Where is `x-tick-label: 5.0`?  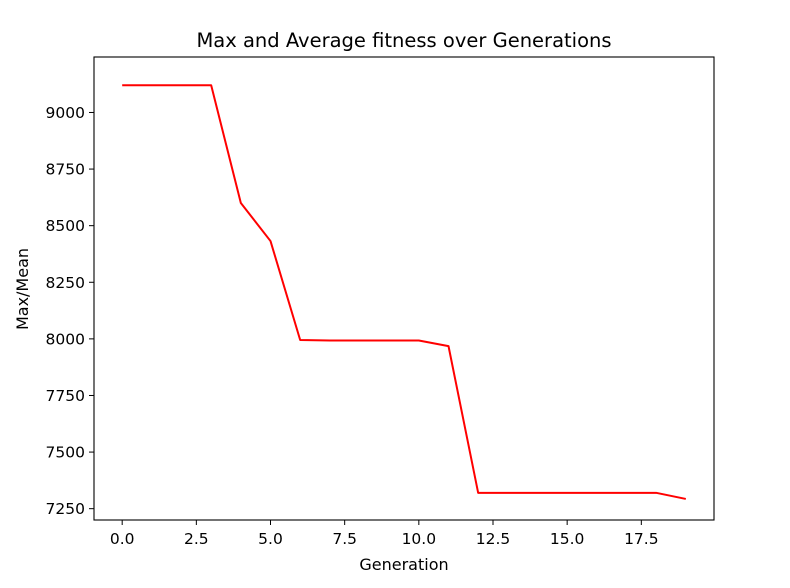 x-tick-label: 5.0 is located at coordinates (270, 539).